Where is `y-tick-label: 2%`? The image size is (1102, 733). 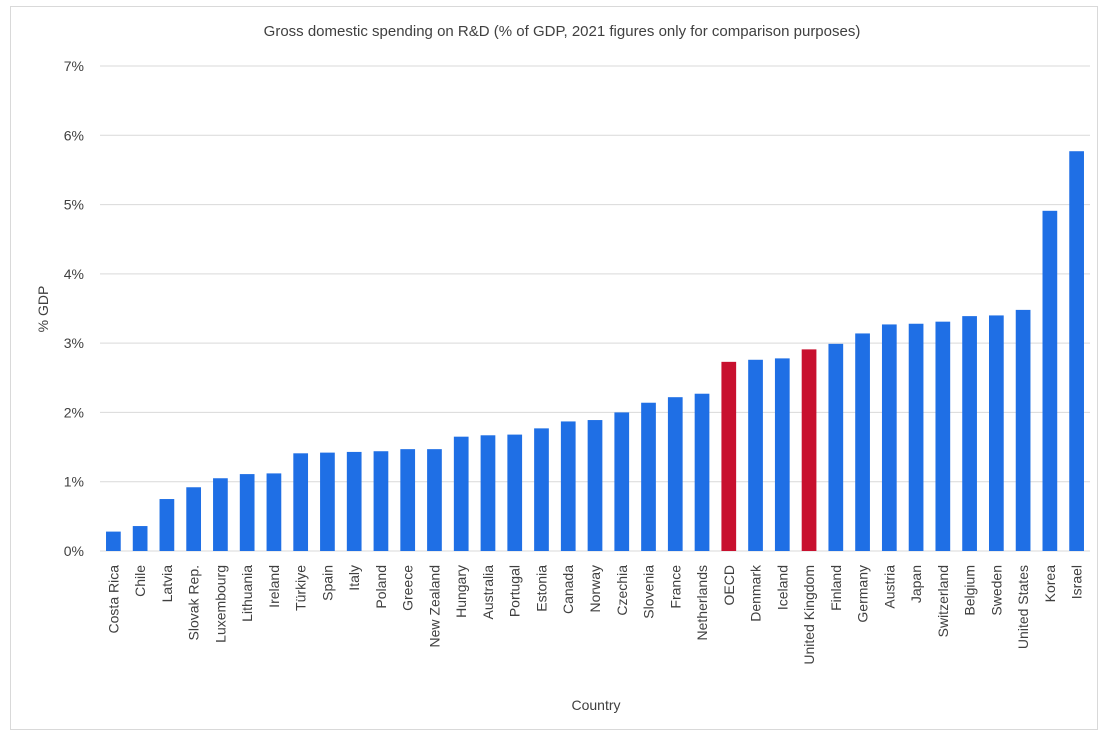 y-tick-label: 2% is located at coordinates (74, 412).